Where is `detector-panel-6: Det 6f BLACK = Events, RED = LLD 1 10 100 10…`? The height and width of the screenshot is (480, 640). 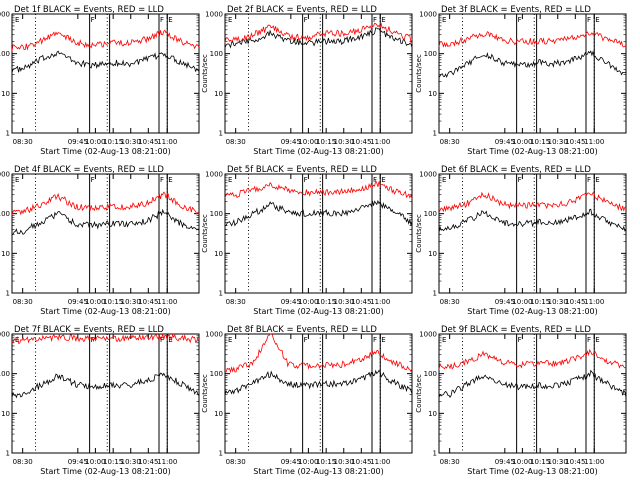 detector-panel-6: Det 6f BLACK = Events, RED = LLD 1 10 100 10… is located at coordinates (521, 240).